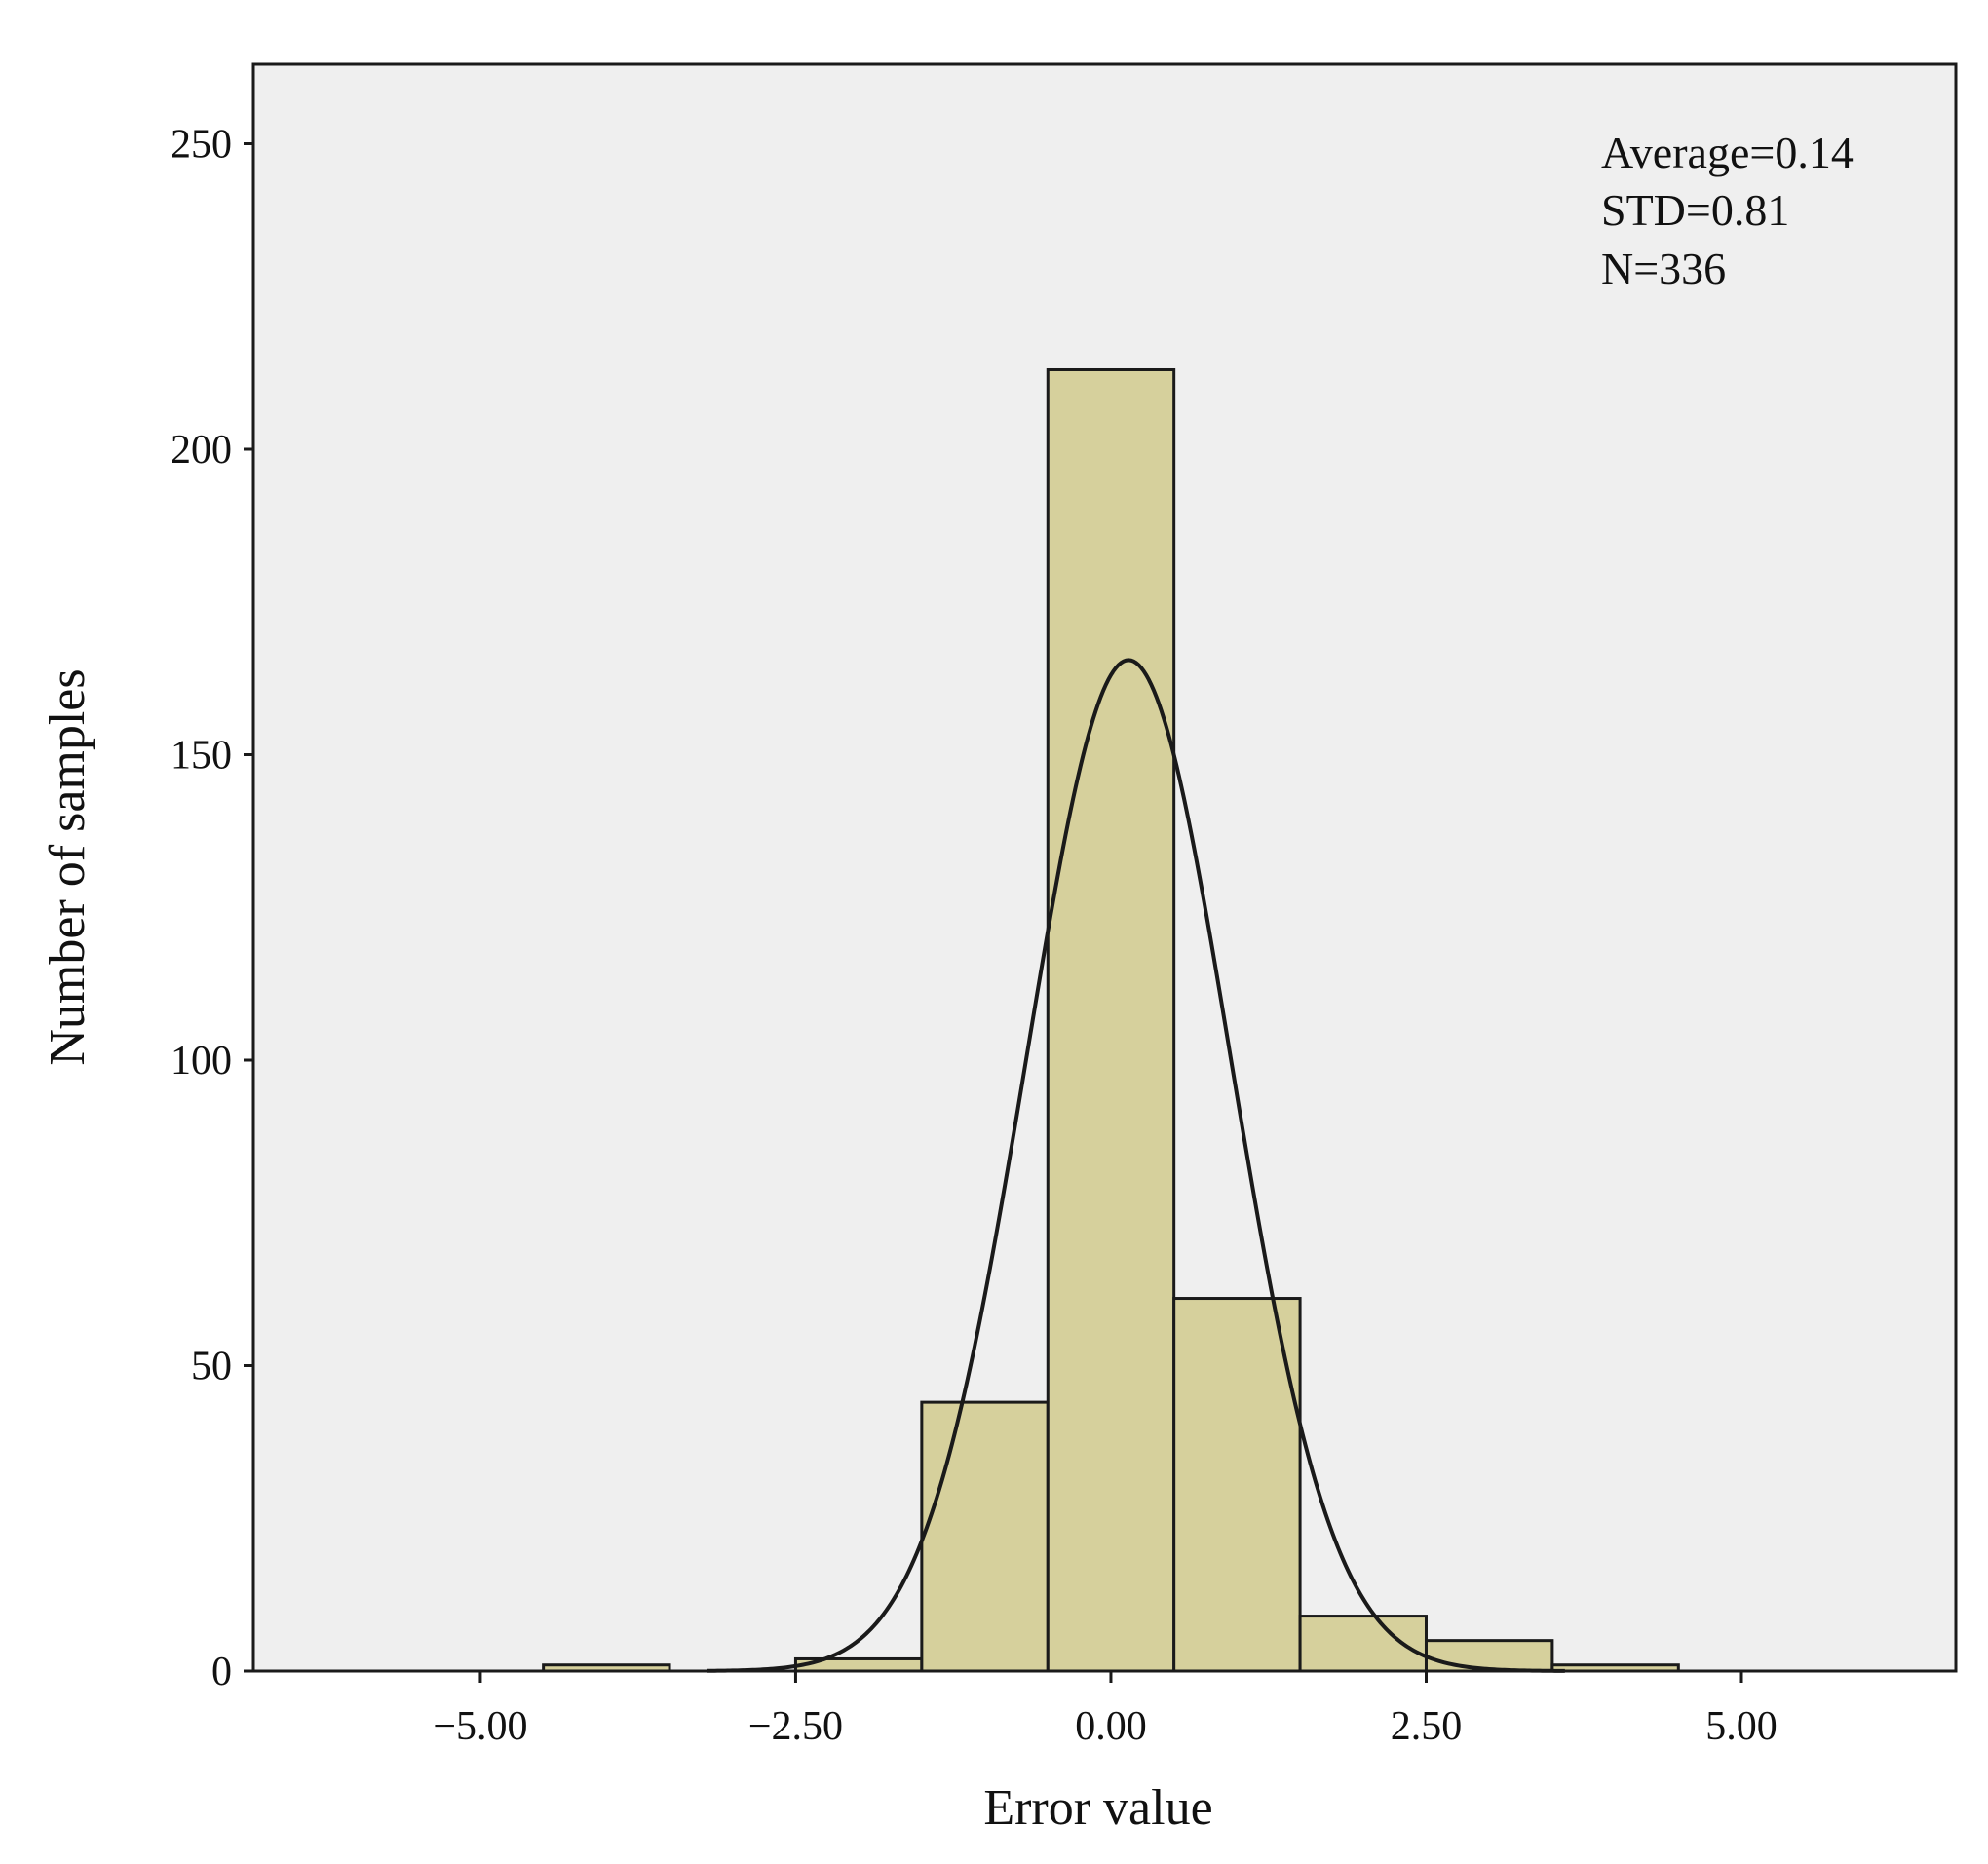 This screenshot has height=1864, width=1988. What do you see at coordinates (480, 1726) in the screenshot?
I see `x-tick-label: −5.00` at bounding box center [480, 1726].